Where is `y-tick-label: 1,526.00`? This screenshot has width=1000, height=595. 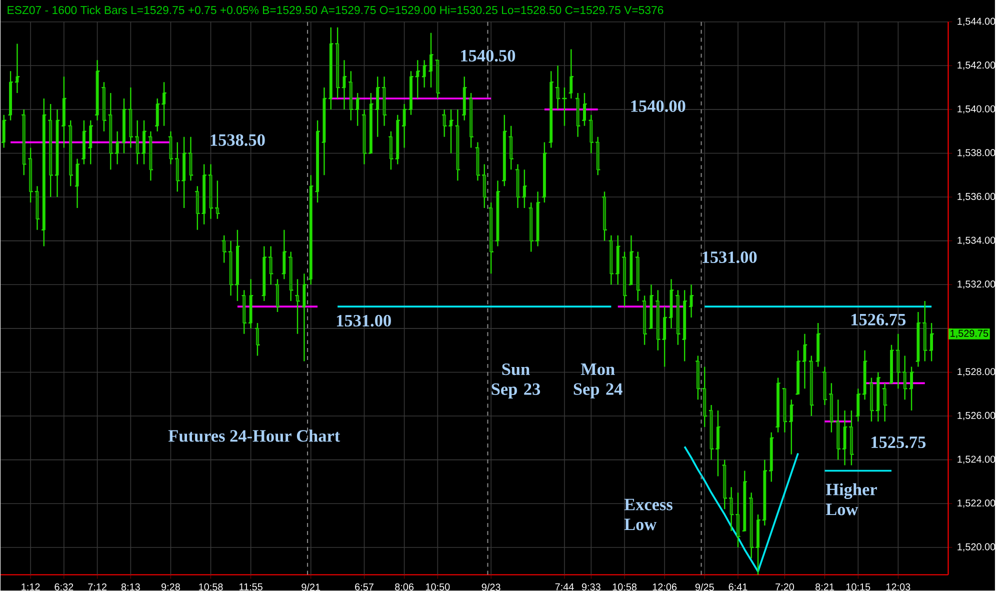
y-tick-label: 1,526.00 is located at coordinates (977, 416).